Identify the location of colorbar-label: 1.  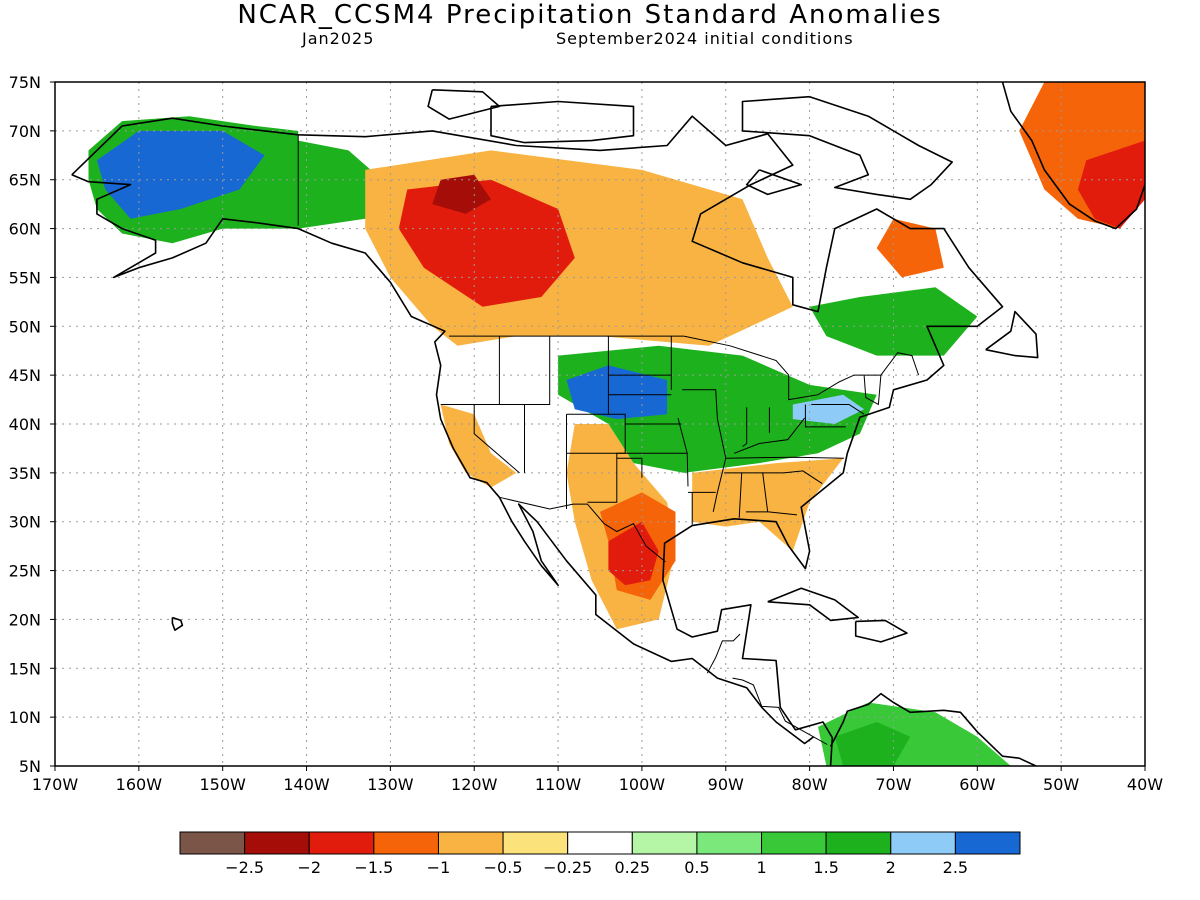
(761, 867).